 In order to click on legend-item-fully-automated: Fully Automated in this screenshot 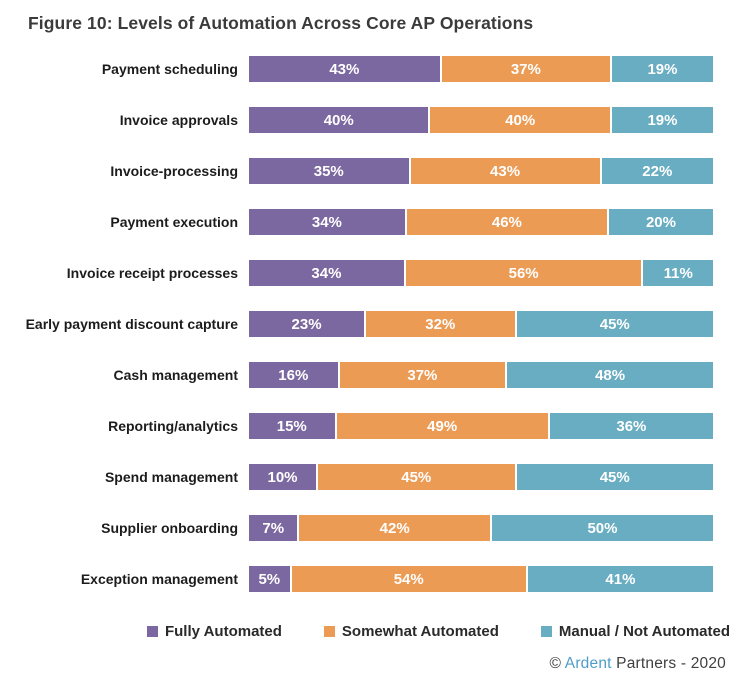, I will do `click(214, 631)`.